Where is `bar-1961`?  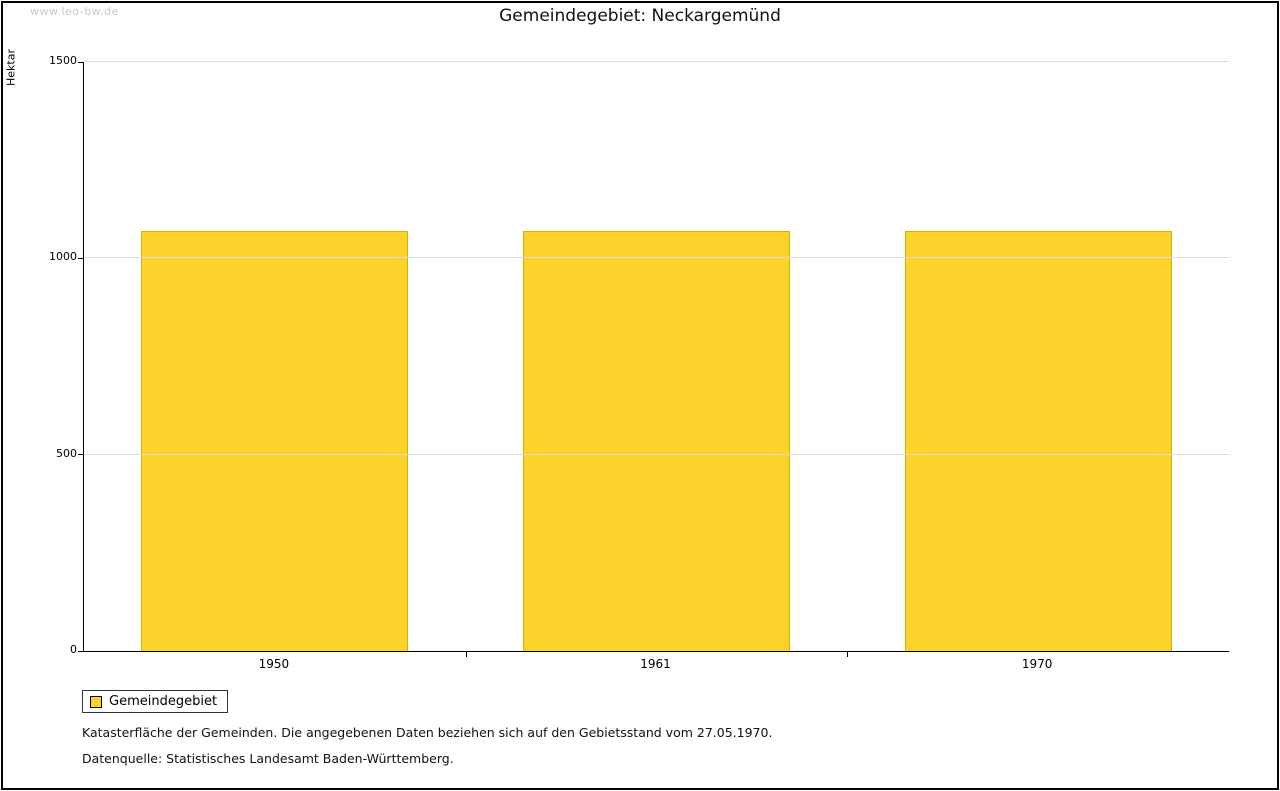
bar-1961 is located at coordinates (656, 440).